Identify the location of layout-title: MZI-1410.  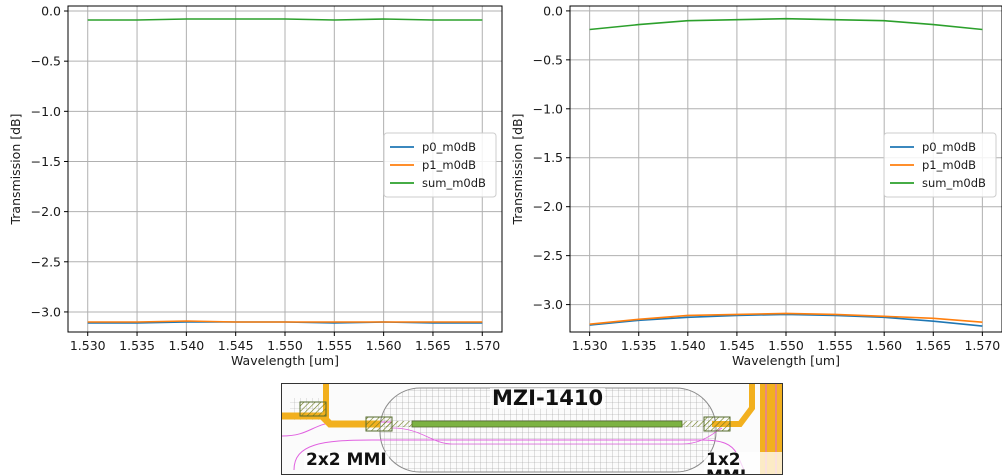
(548, 398).